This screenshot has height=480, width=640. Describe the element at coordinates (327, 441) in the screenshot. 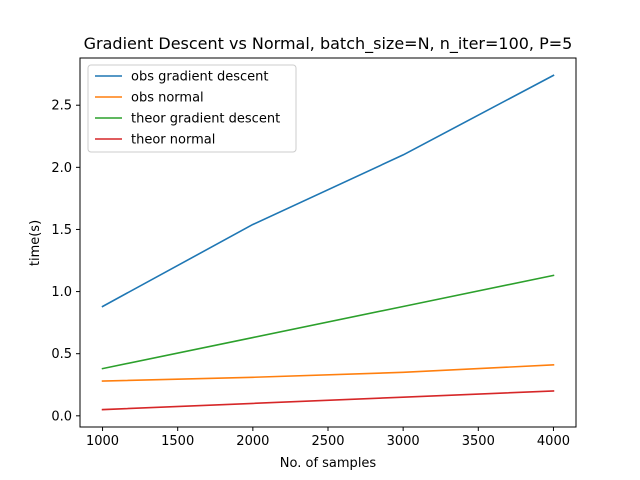

I see `x-tick-label: 2500` at that location.